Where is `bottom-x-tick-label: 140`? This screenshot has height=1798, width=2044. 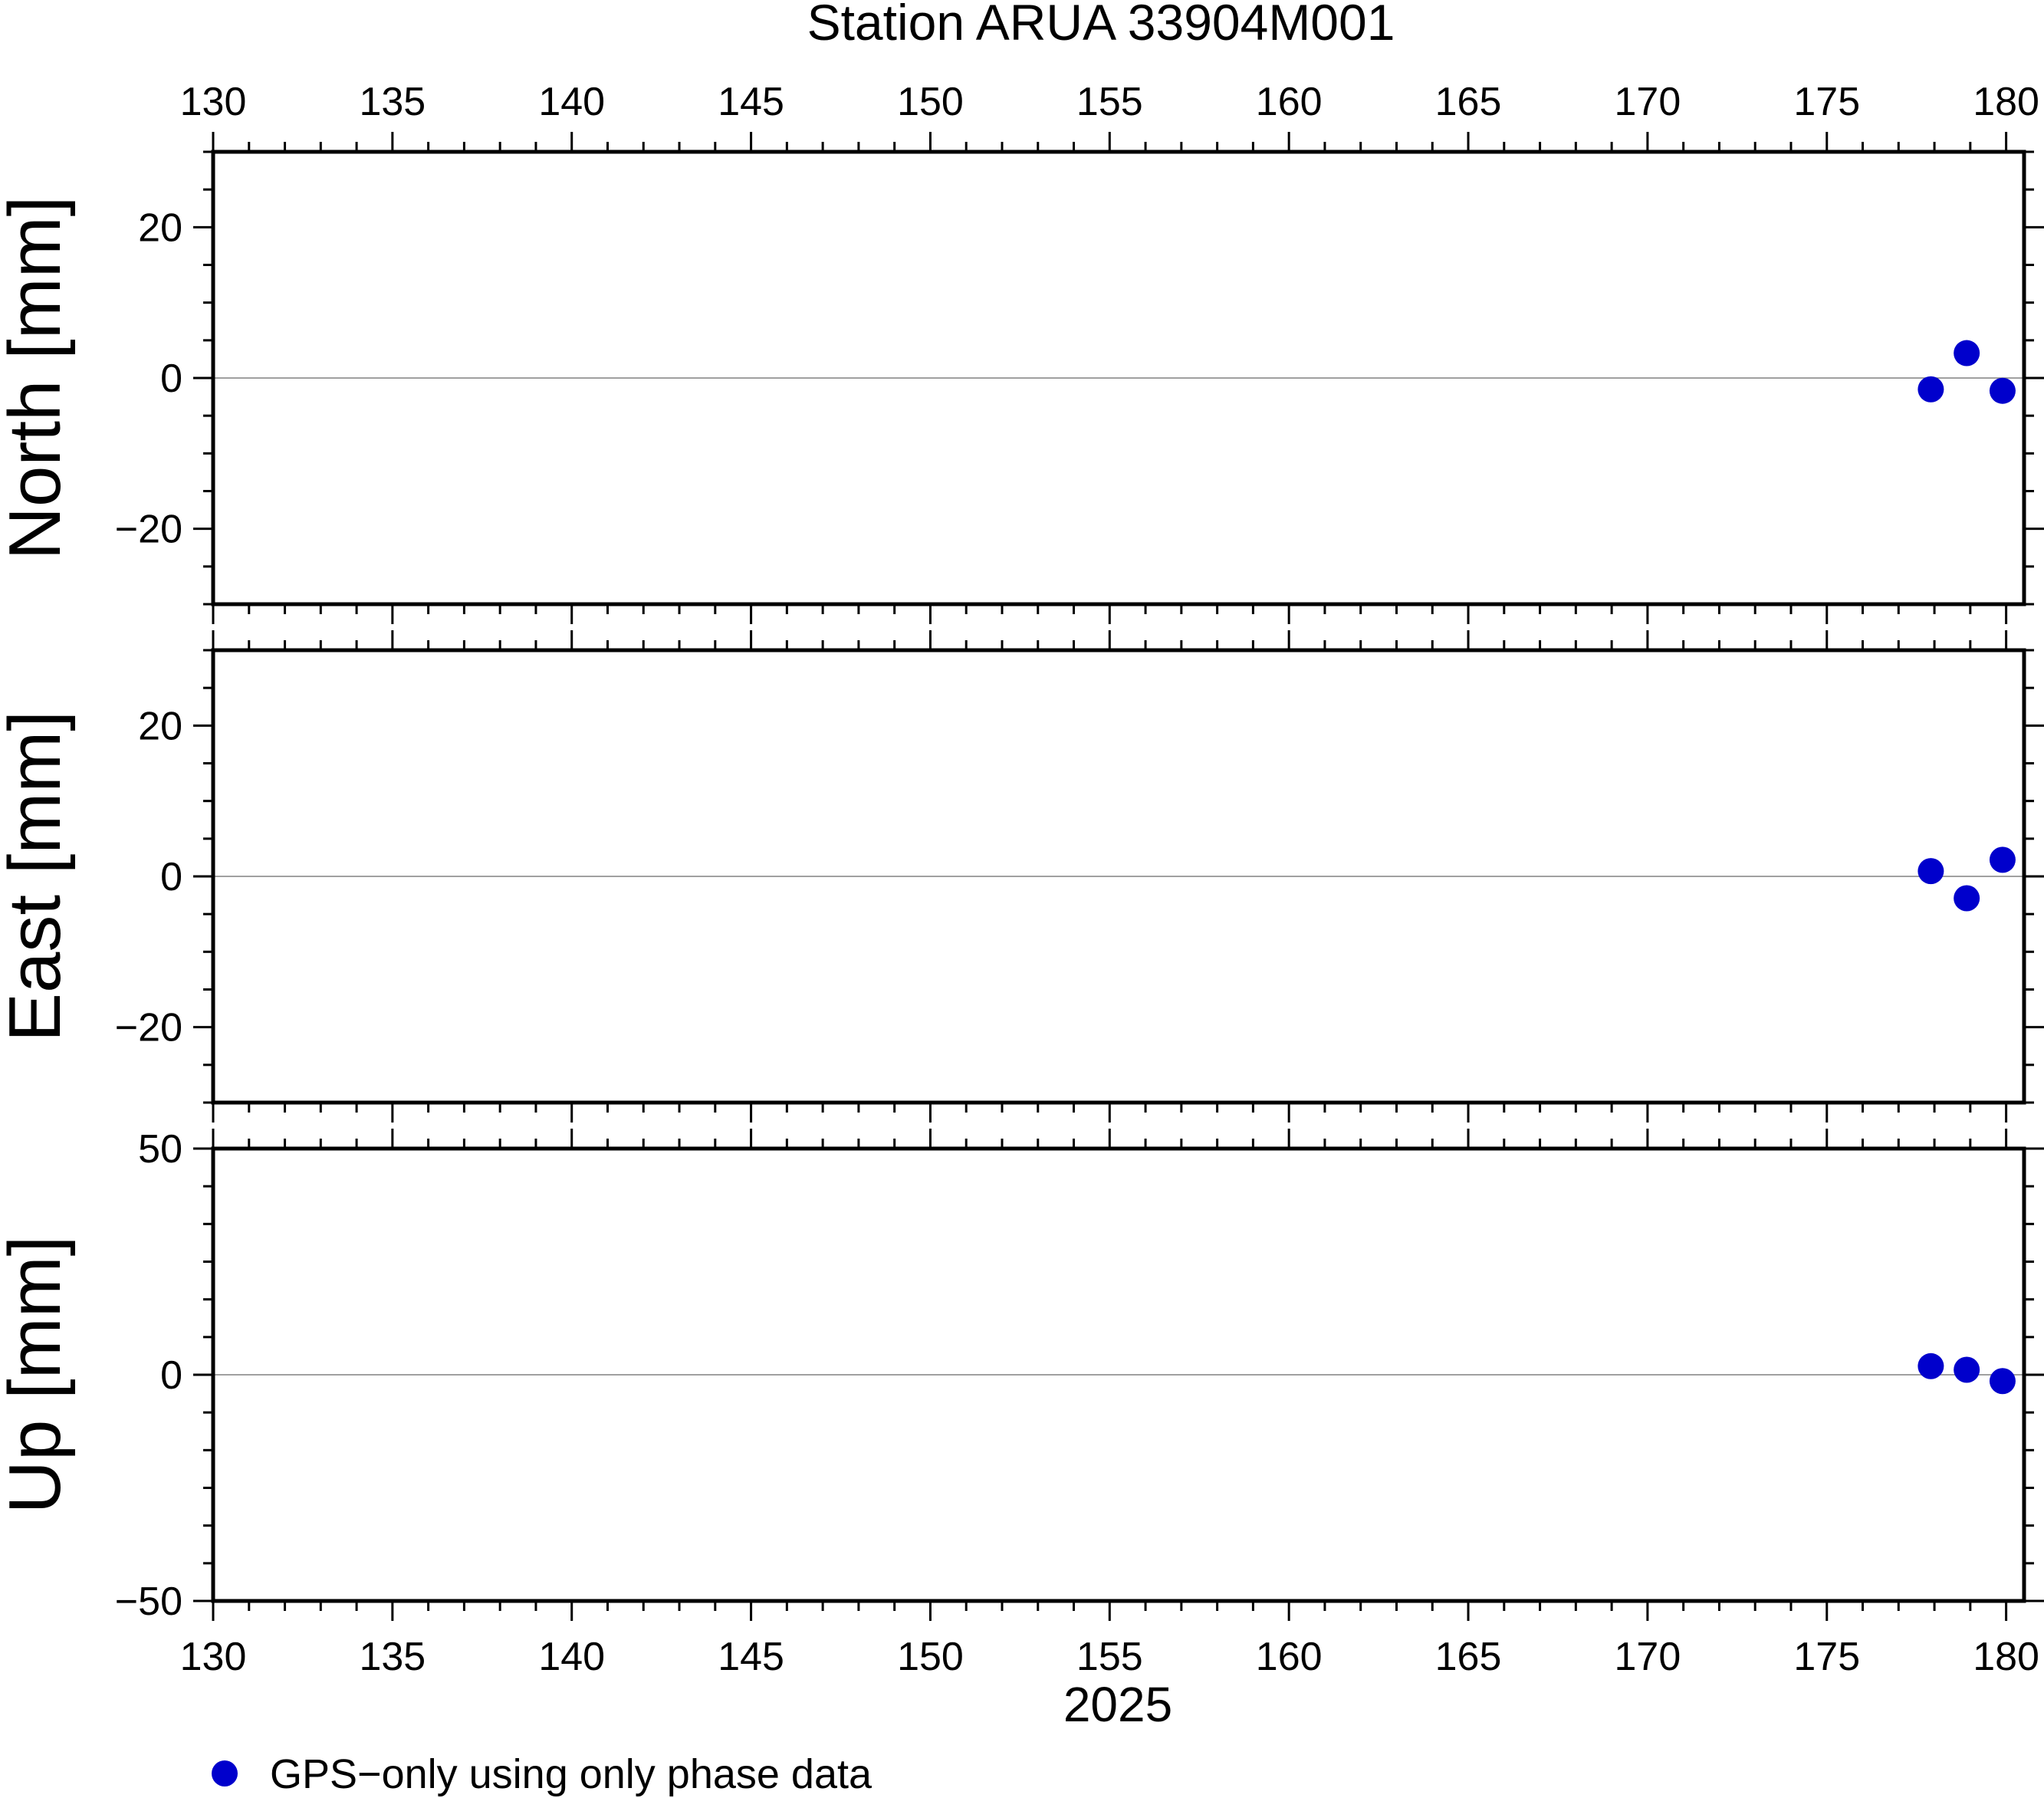 bottom-x-tick-label: 140 is located at coordinates (572, 1657).